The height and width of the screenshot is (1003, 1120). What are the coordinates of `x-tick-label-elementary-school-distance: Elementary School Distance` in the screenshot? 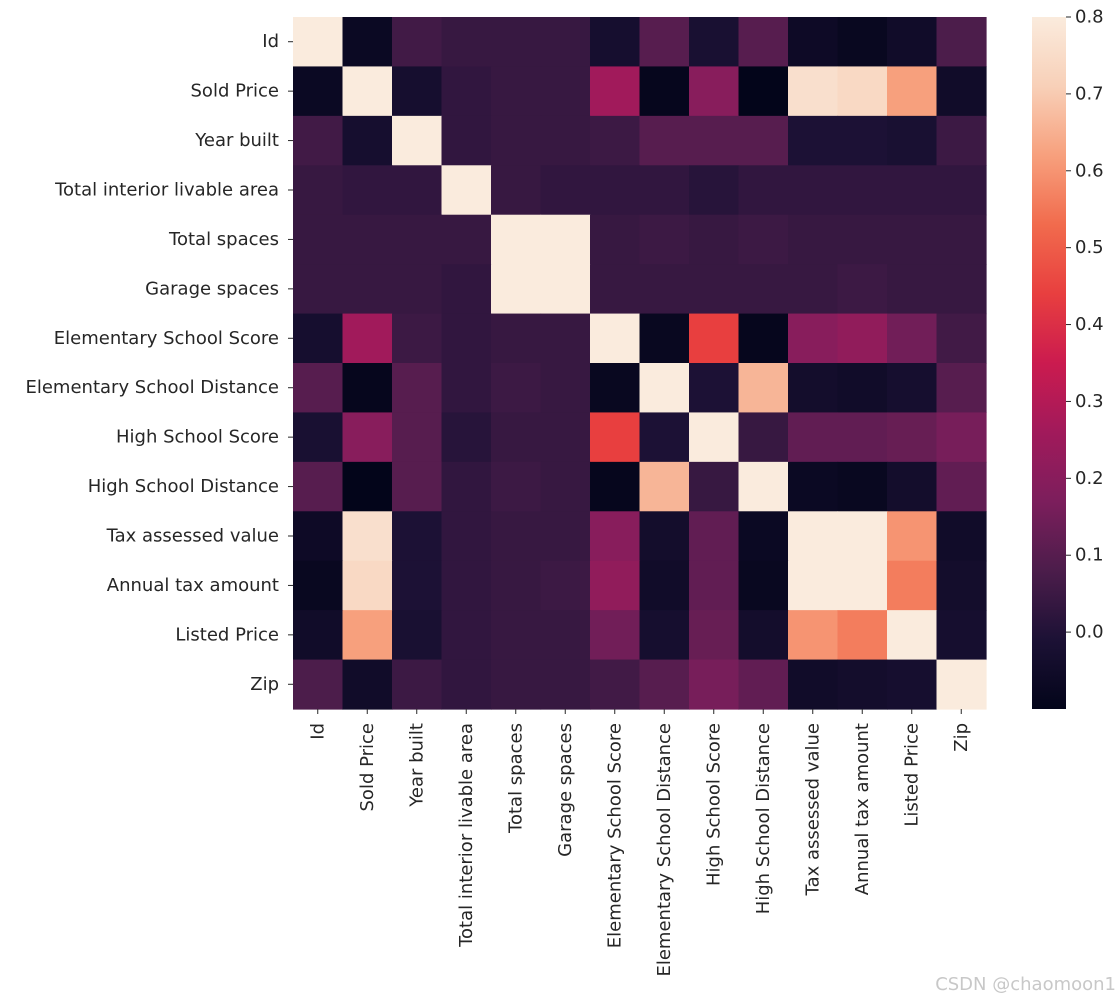 It's located at (664, 850).